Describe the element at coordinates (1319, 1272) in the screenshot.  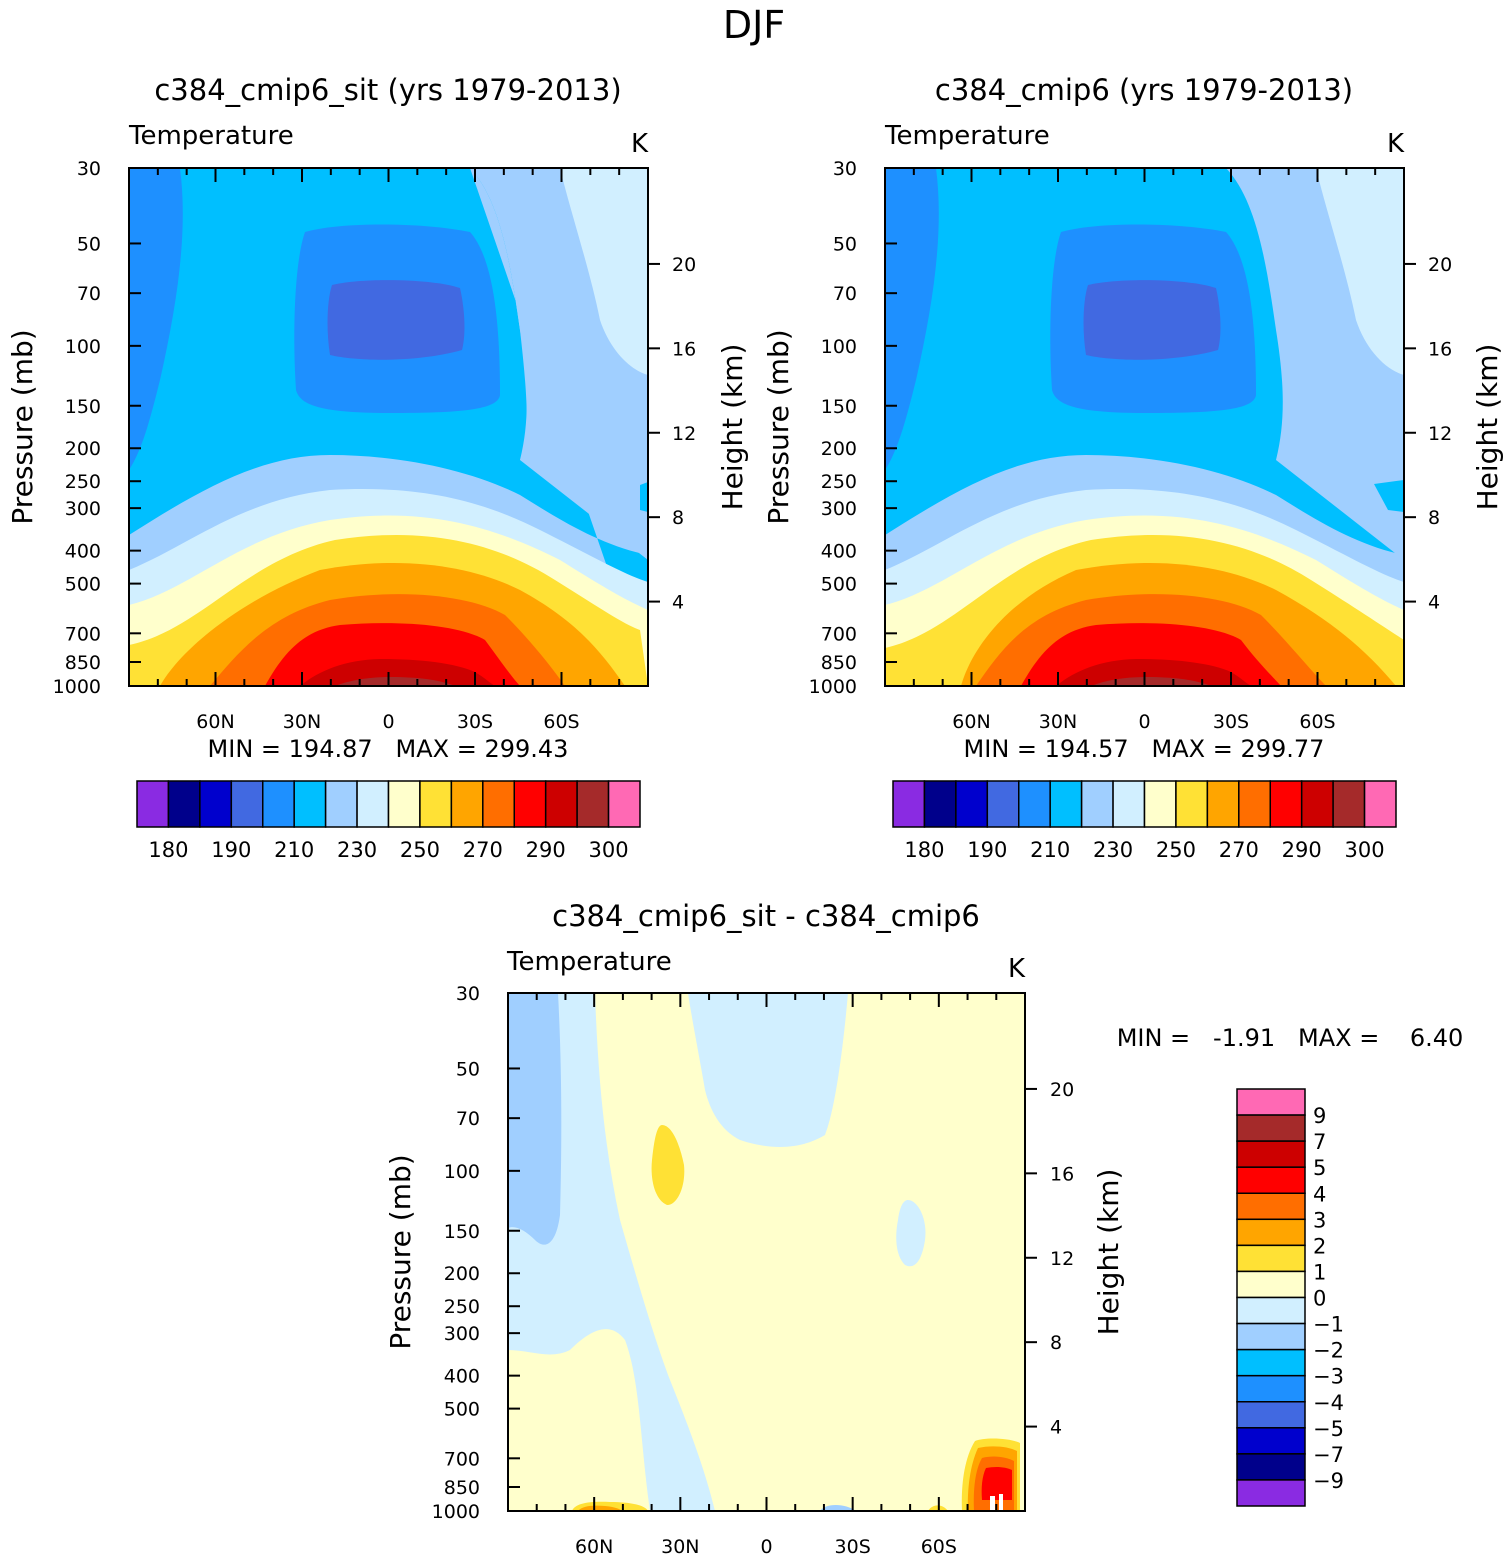
I see `colorbar-label: 1` at that location.